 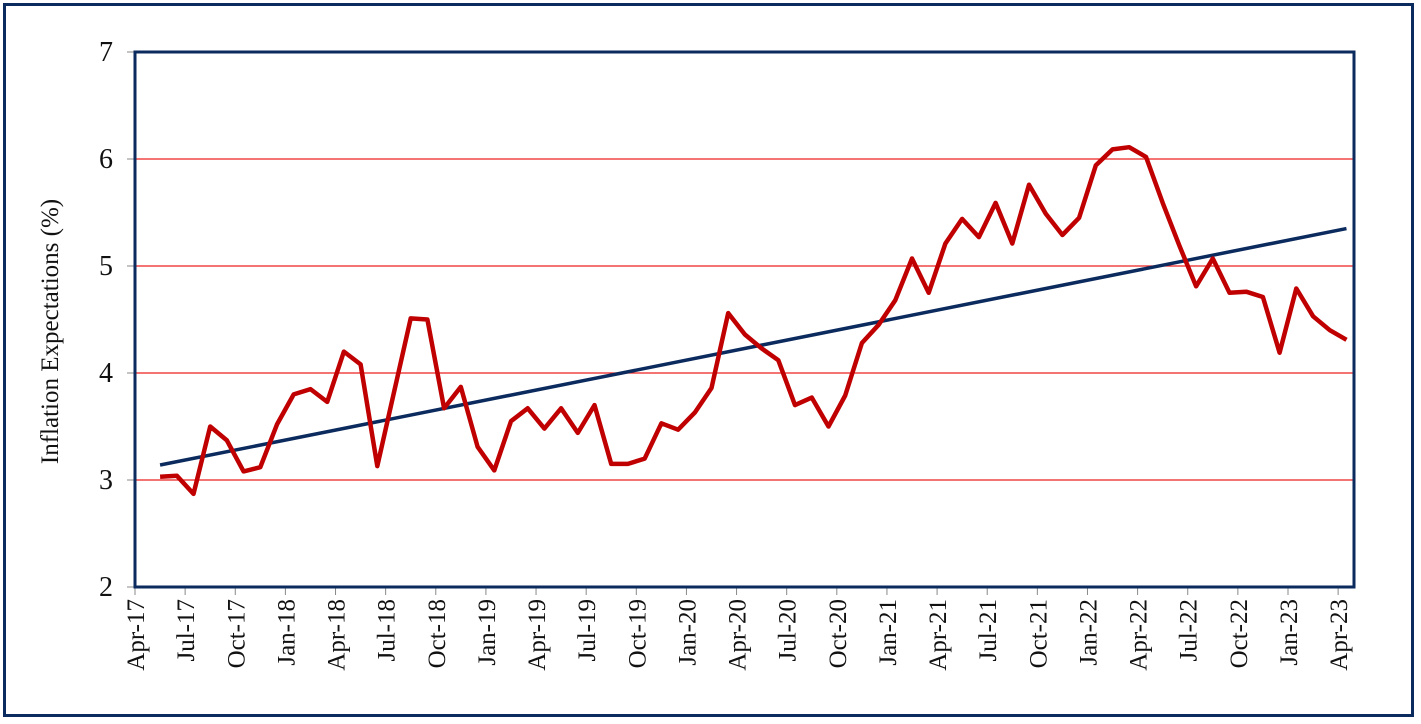 What do you see at coordinates (106, 52) in the screenshot?
I see `y-tick-label: 7` at bounding box center [106, 52].